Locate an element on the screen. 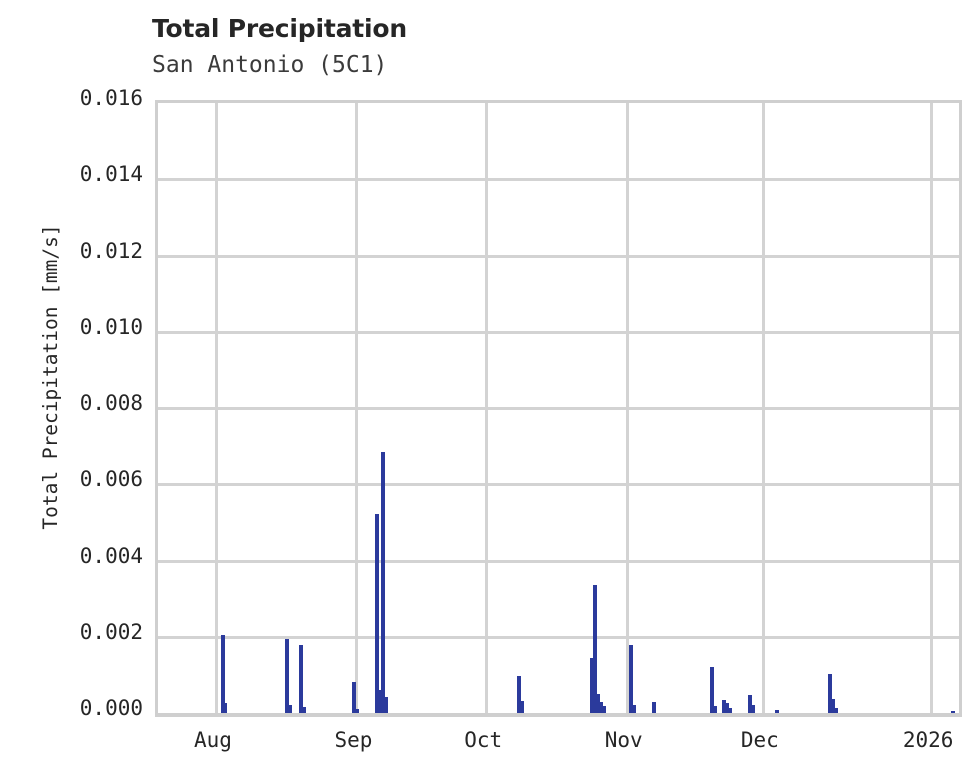 The width and height of the screenshot is (980, 780). x-tick-label: Nov is located at coordinates (623, 740).